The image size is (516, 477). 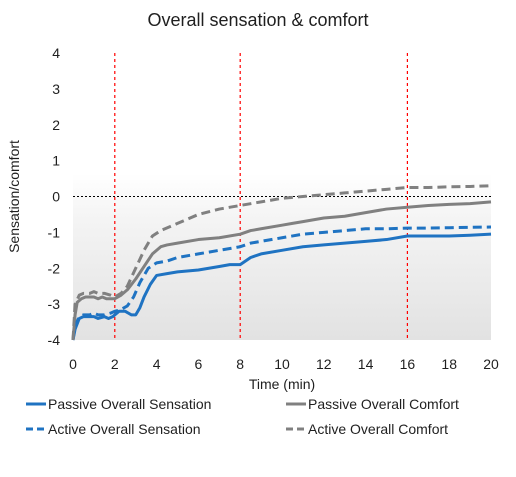 What do you see at coordinates (383, 404) in the screenshot?
I see `legend-label: Passive Overall Comfort` at bounding box center [383, 404].